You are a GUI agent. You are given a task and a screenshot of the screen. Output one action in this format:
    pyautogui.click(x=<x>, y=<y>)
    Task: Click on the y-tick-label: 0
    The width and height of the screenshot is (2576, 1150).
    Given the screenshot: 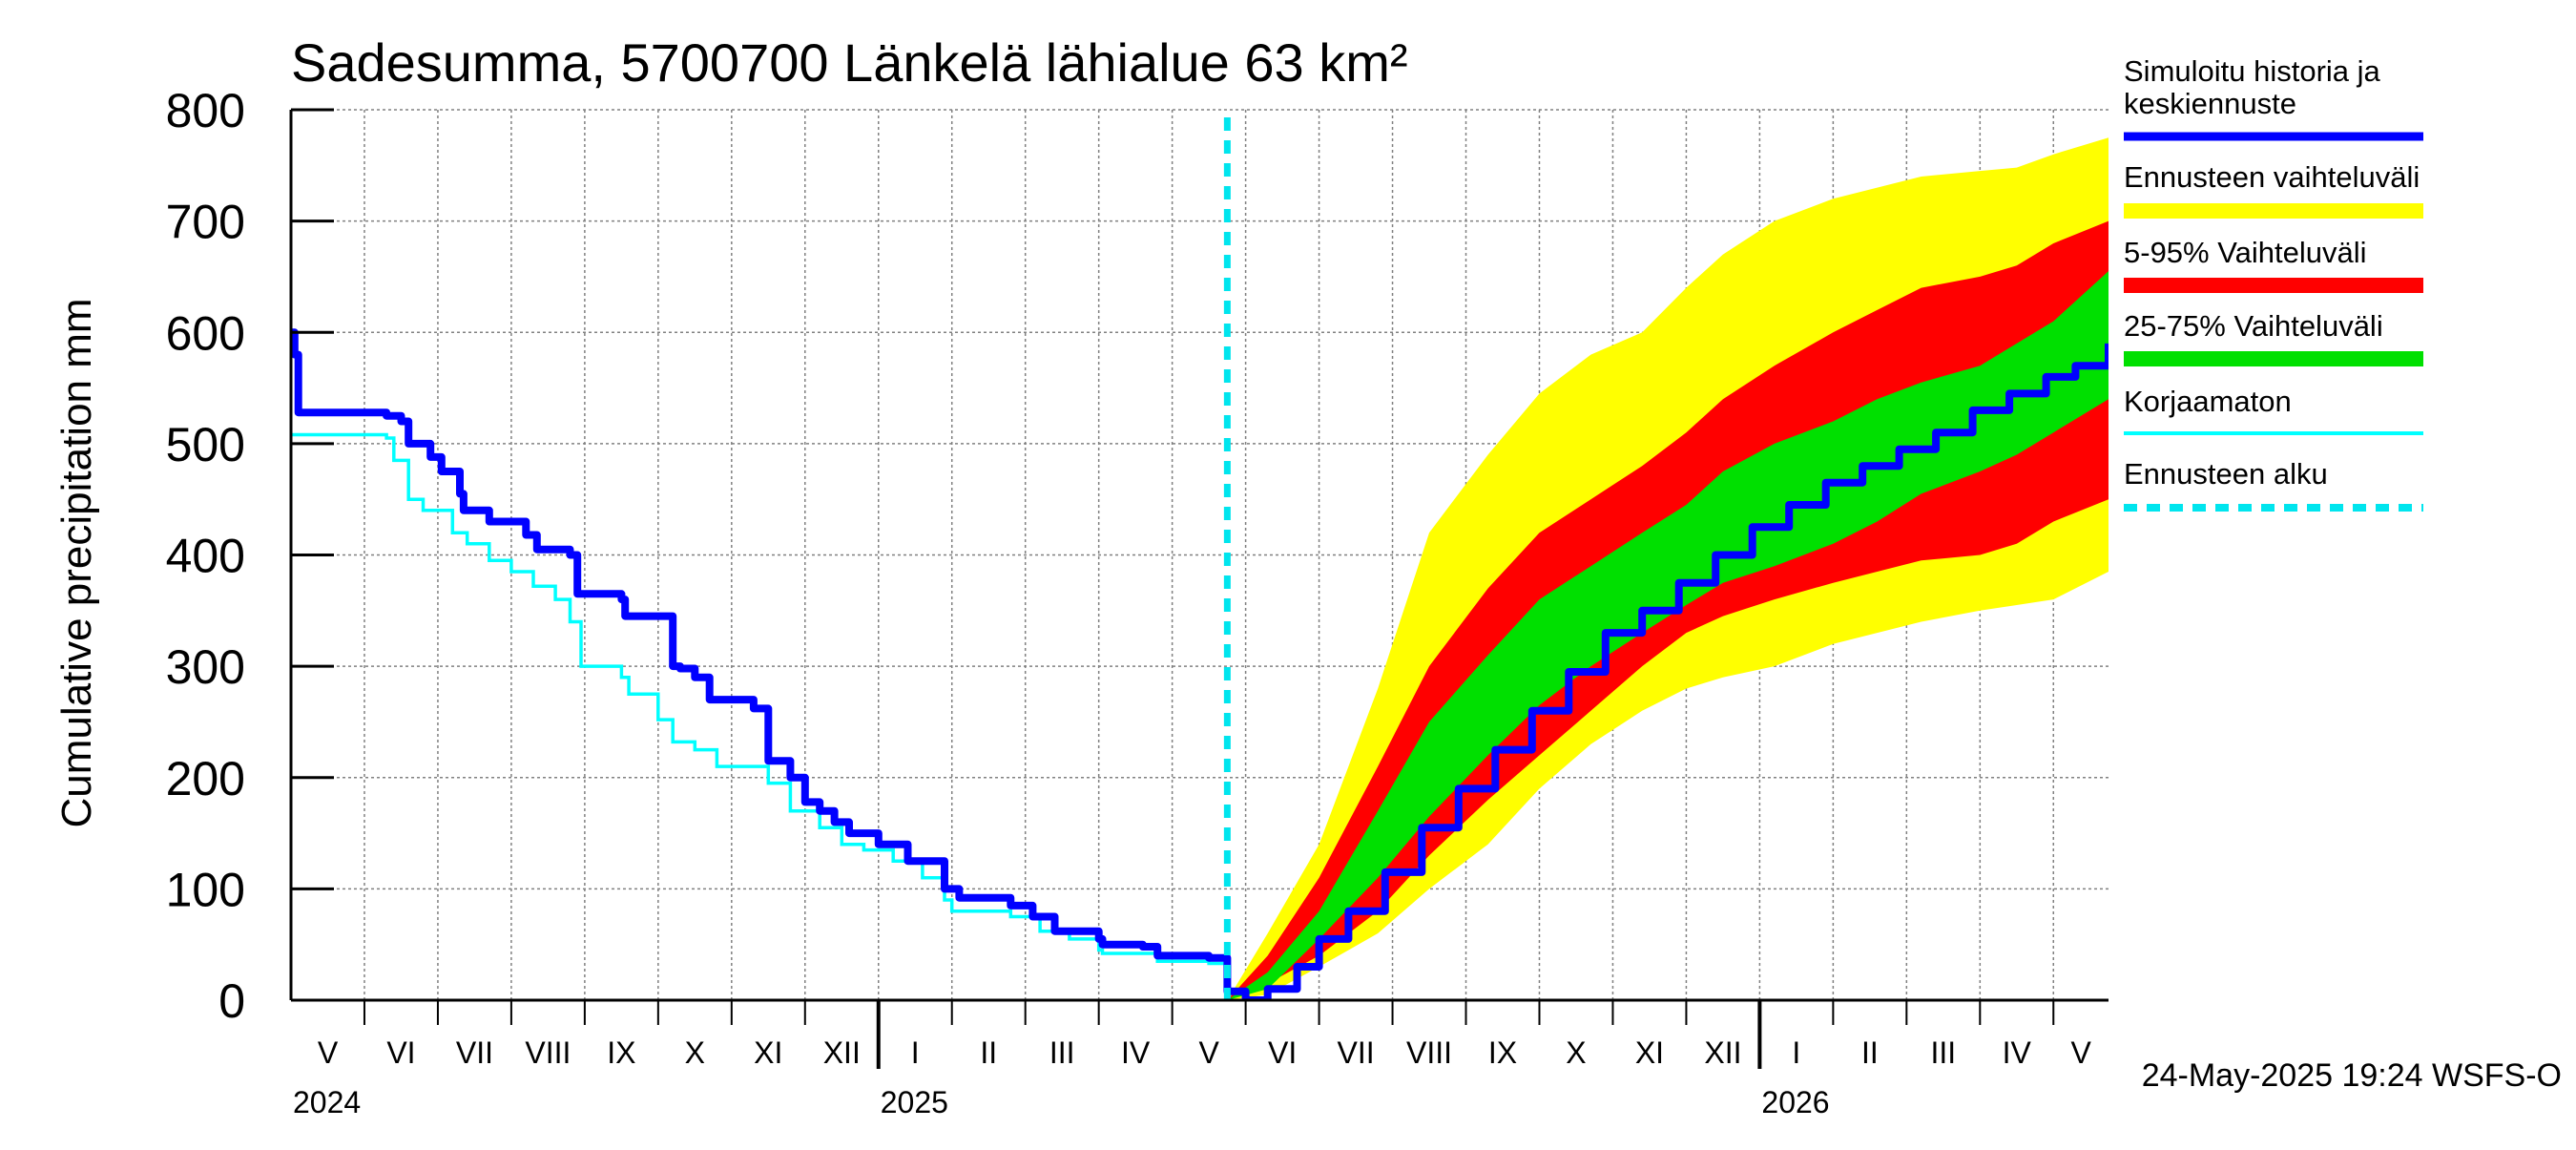 What is the action you would take?
    pyautogui.click(x=231, y=1001)
    